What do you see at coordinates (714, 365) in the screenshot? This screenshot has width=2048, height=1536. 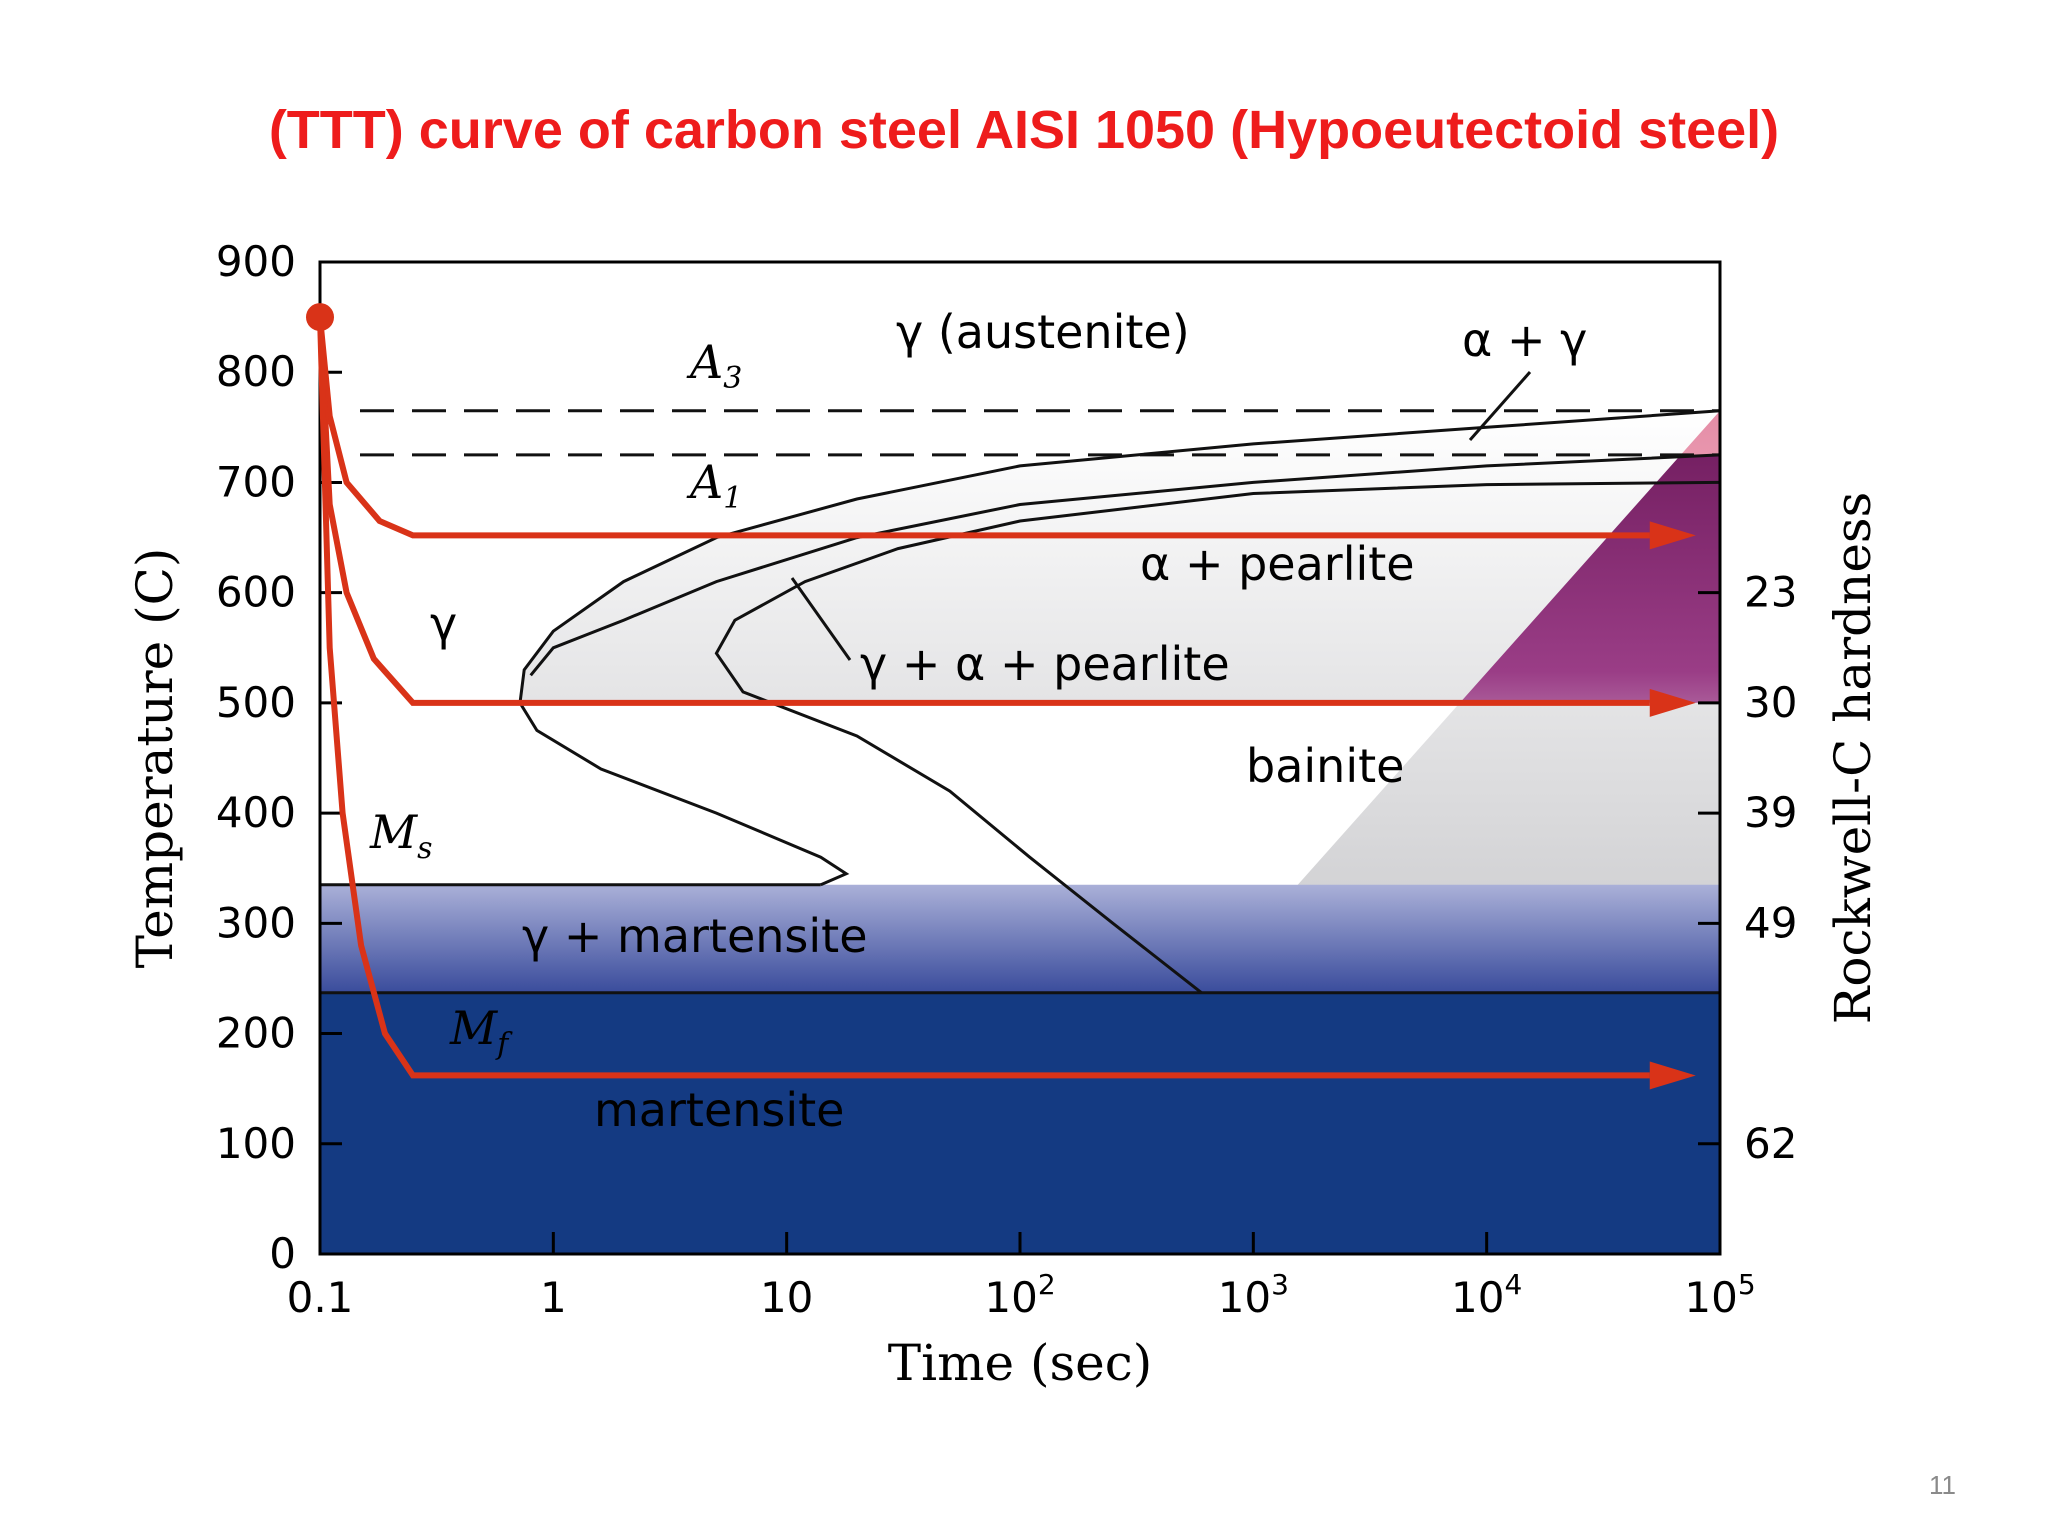 I see `label-a3: A3` at bounding box center [714, 365].